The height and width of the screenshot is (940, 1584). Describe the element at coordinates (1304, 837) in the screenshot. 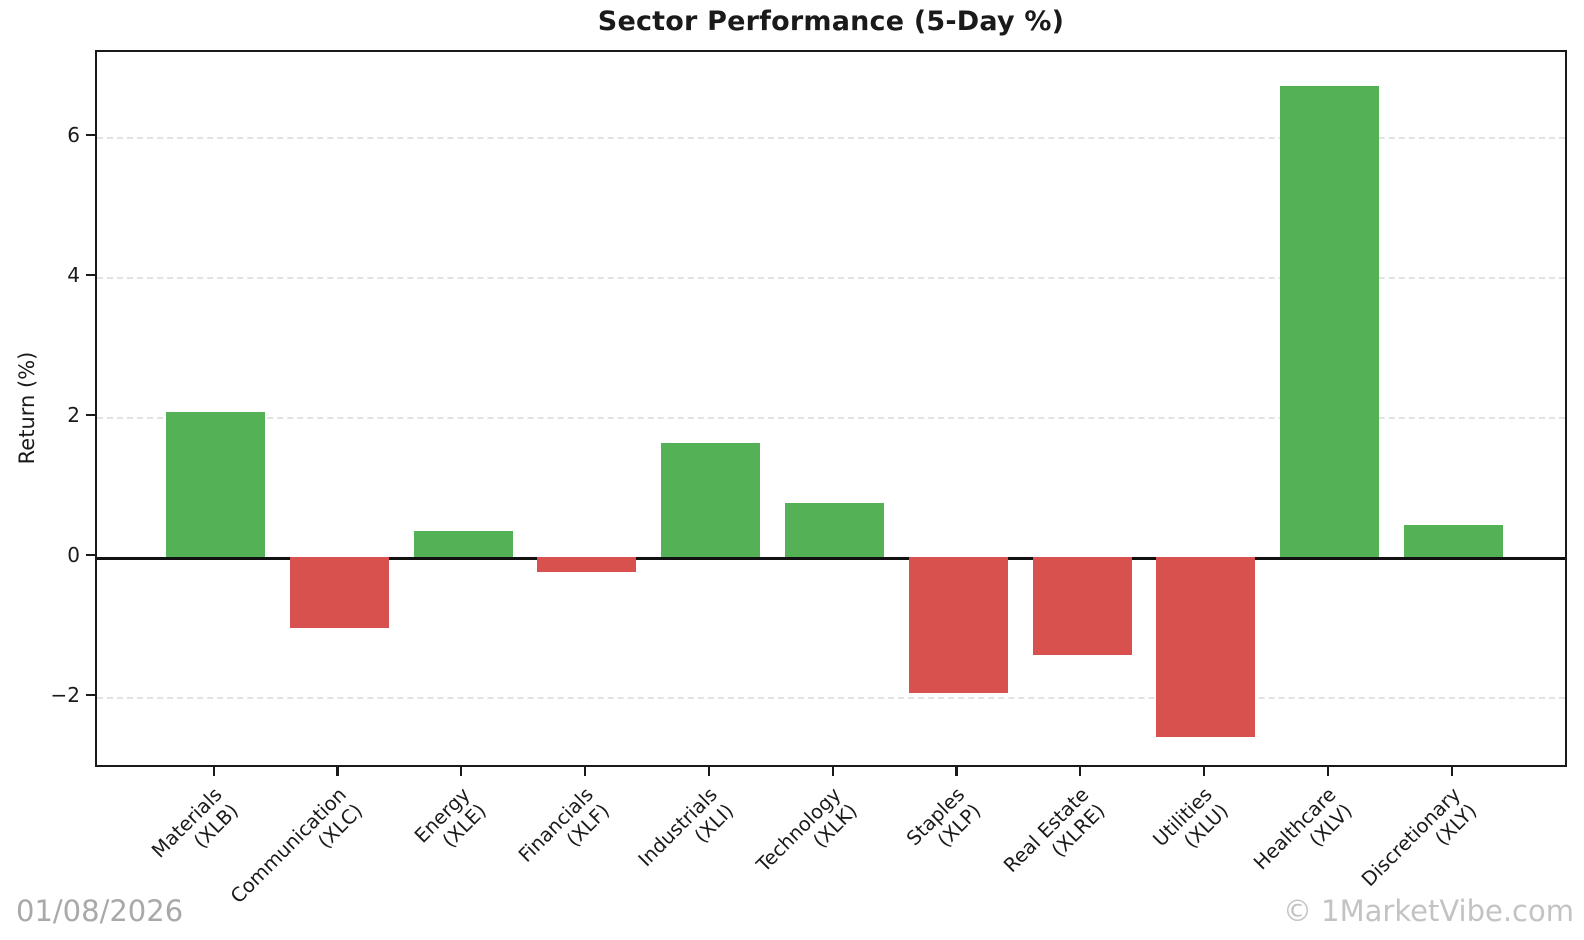

I see `x-tick-label: Healthcare (XLV)` at that location.